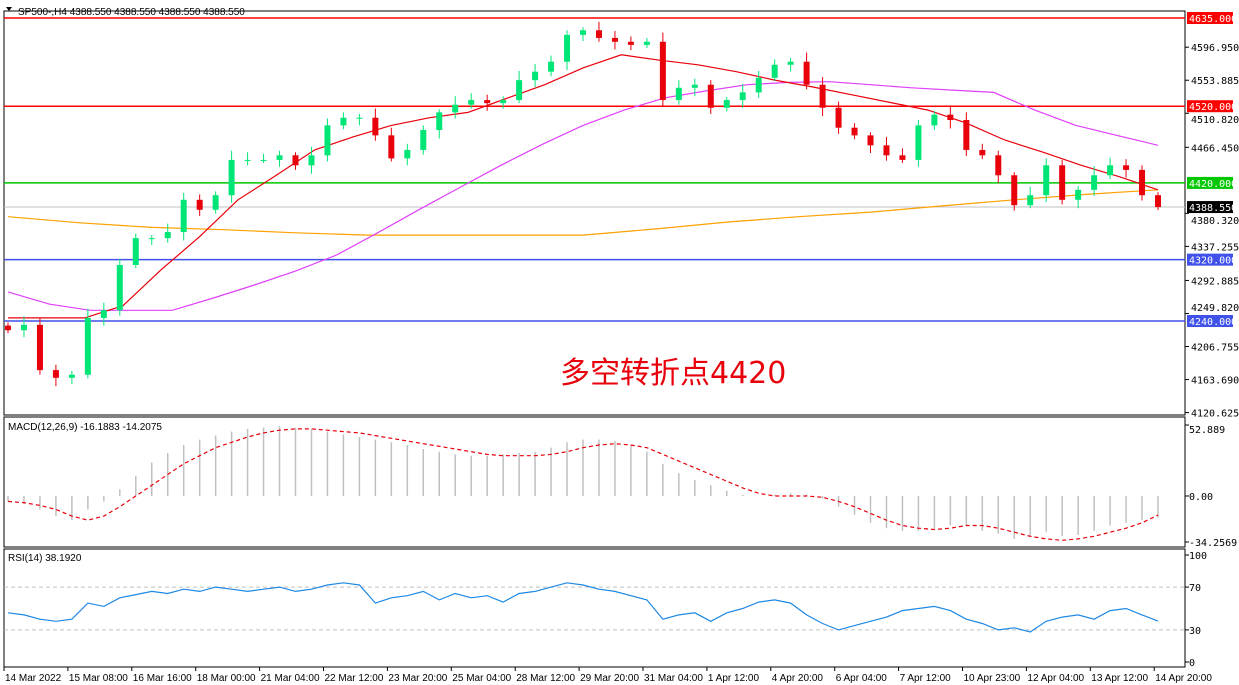  Describe the element at coordinates (583, 212) in the screenshot. I see `ma-slow-line` at that location.